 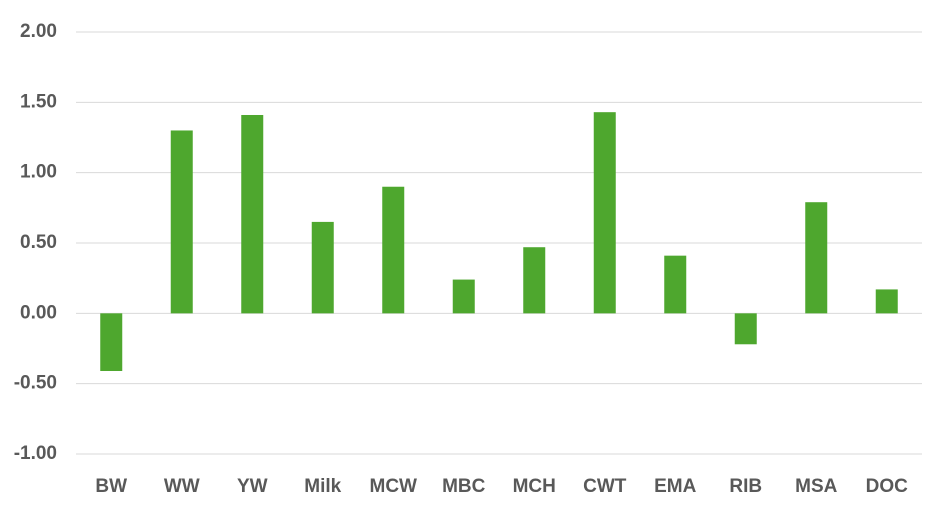 I want to click on x-tick-label: MCH, so click(x=534, y=486).